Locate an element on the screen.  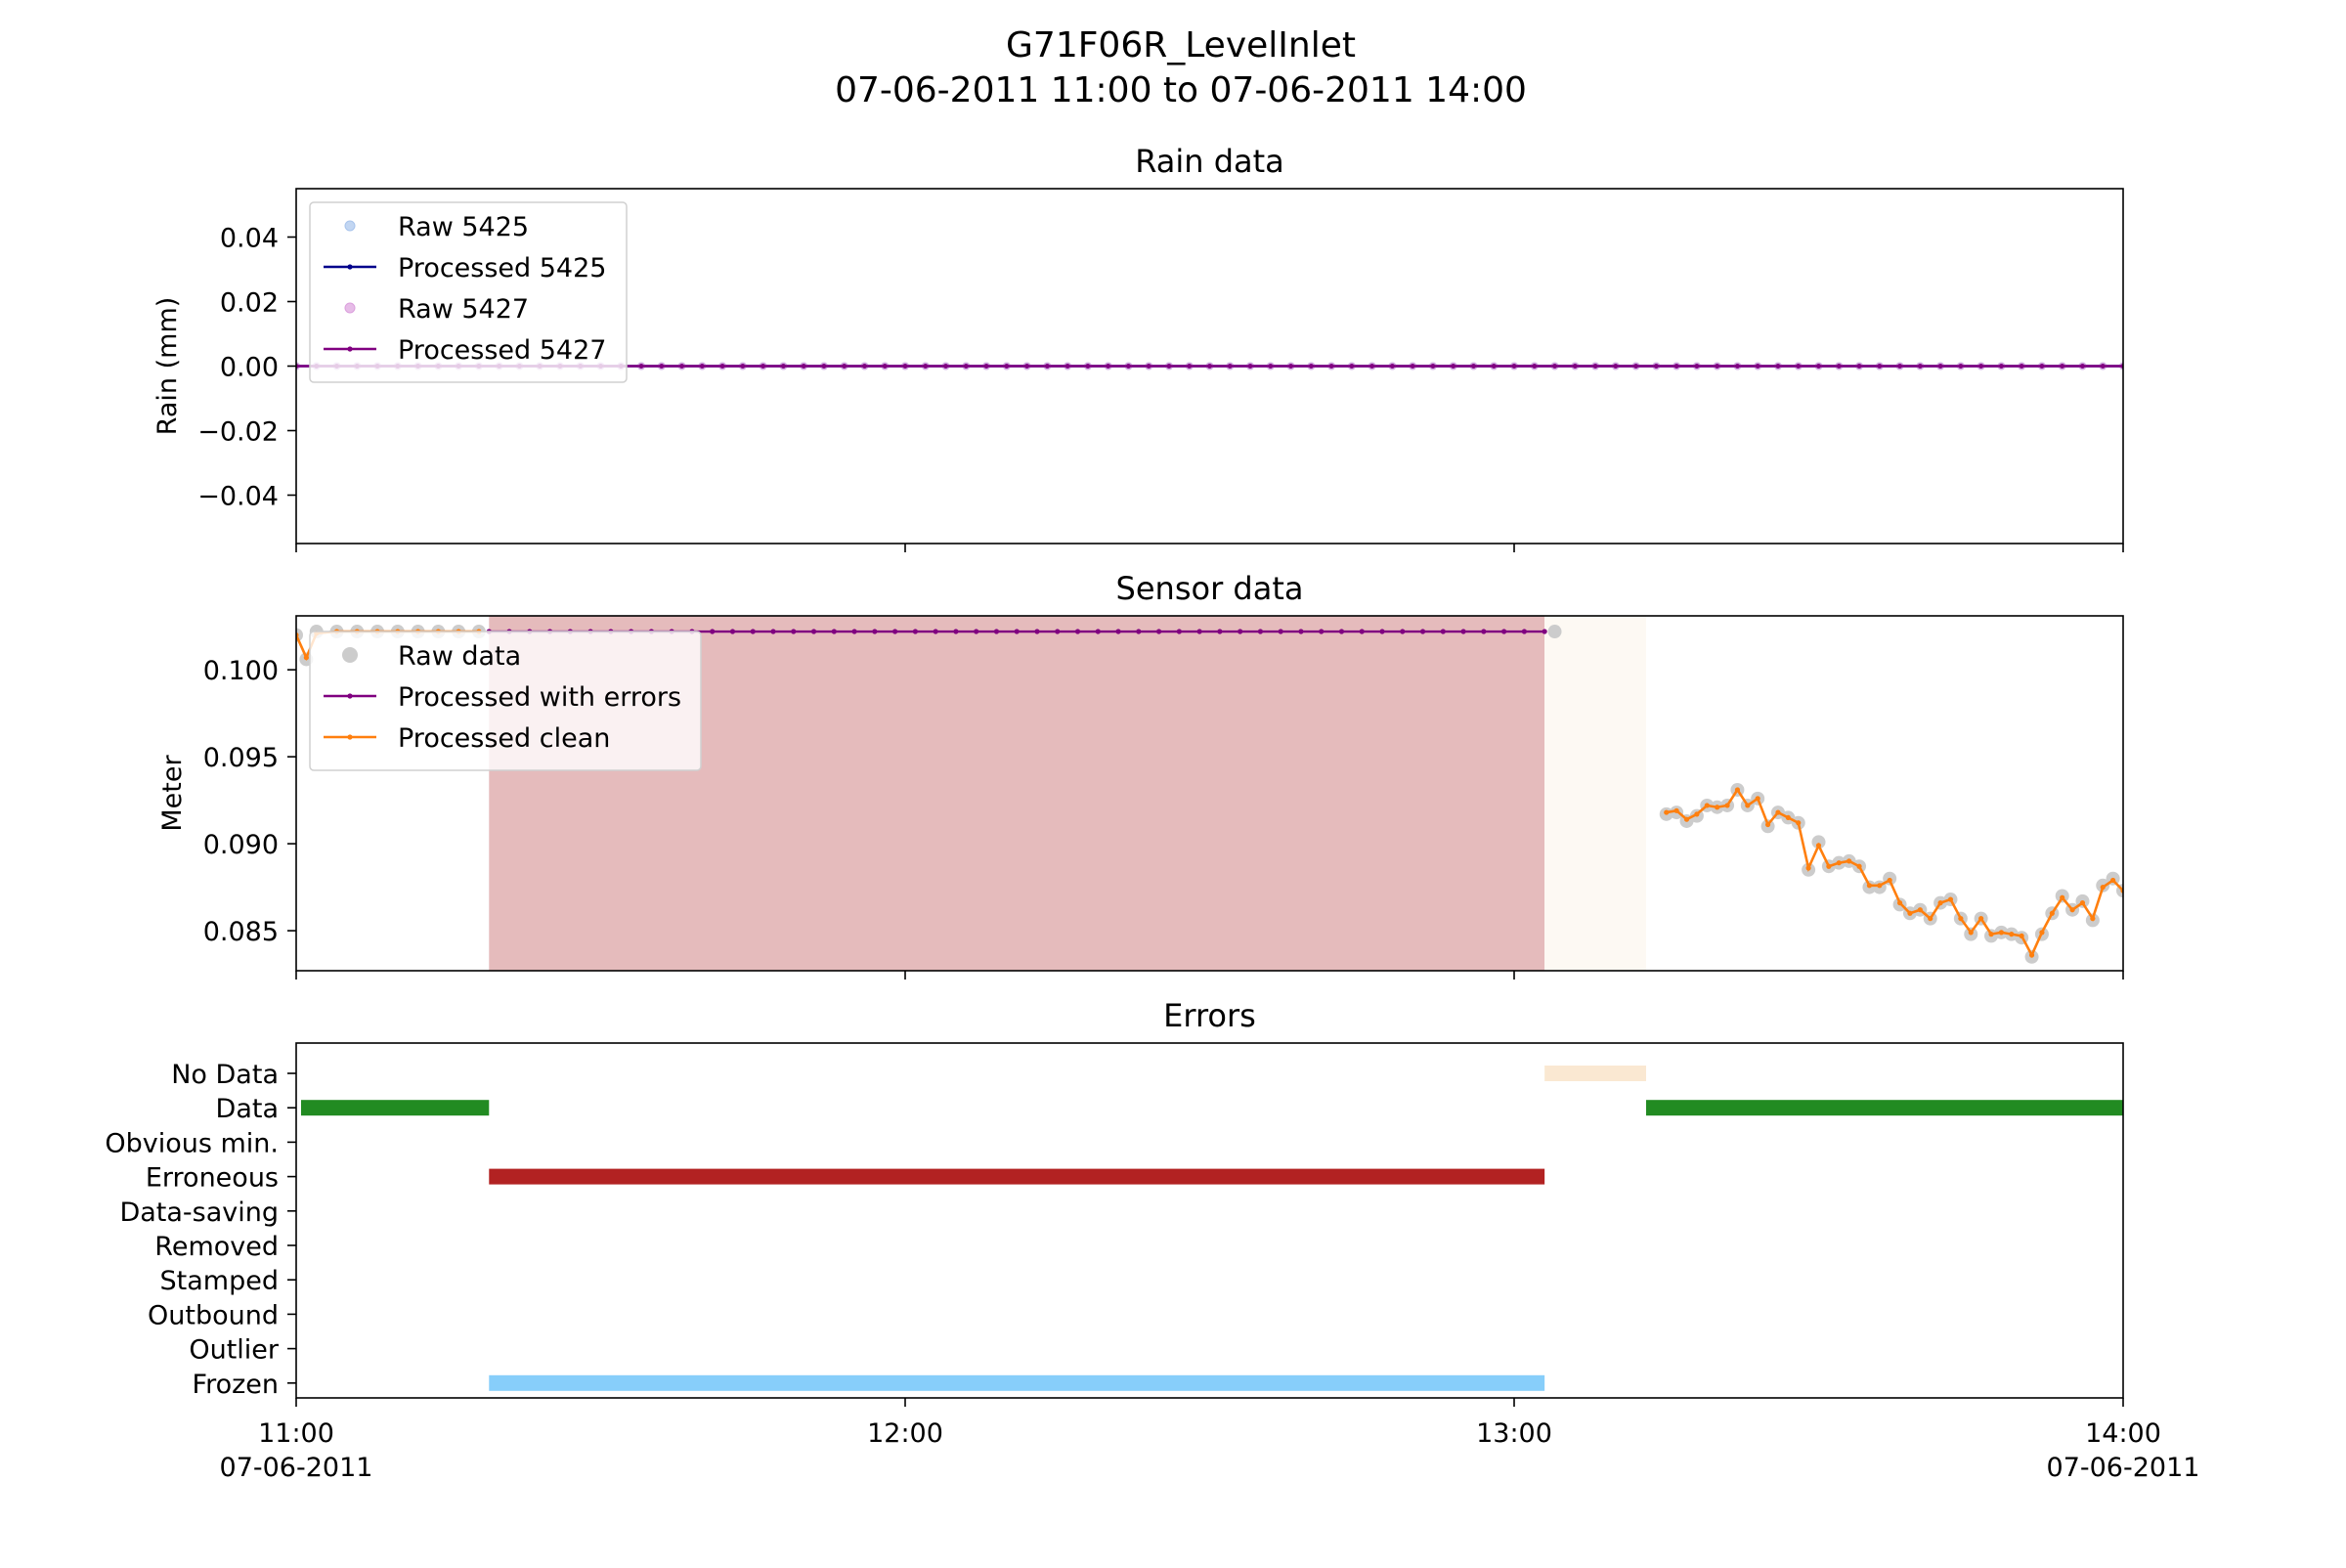
y-tick-label: −0.02 is located at coordinates (238, 432).